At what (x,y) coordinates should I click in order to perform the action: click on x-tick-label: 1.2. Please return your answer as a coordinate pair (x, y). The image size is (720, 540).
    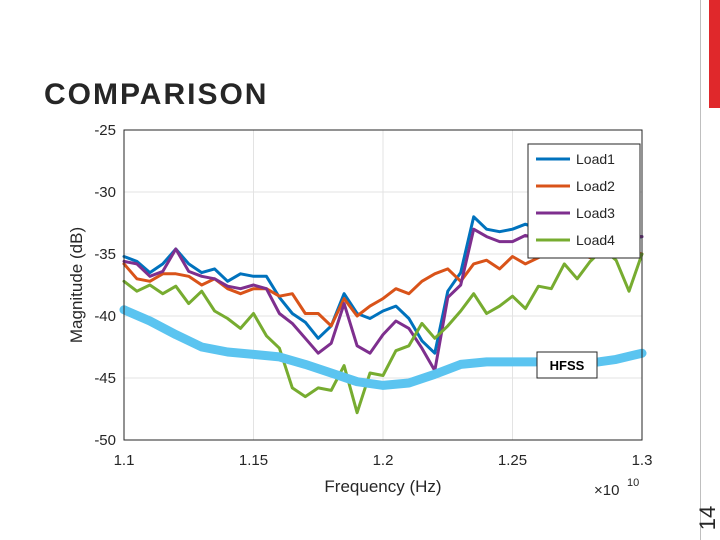
    Looking at the image, I should click on (383, 460).